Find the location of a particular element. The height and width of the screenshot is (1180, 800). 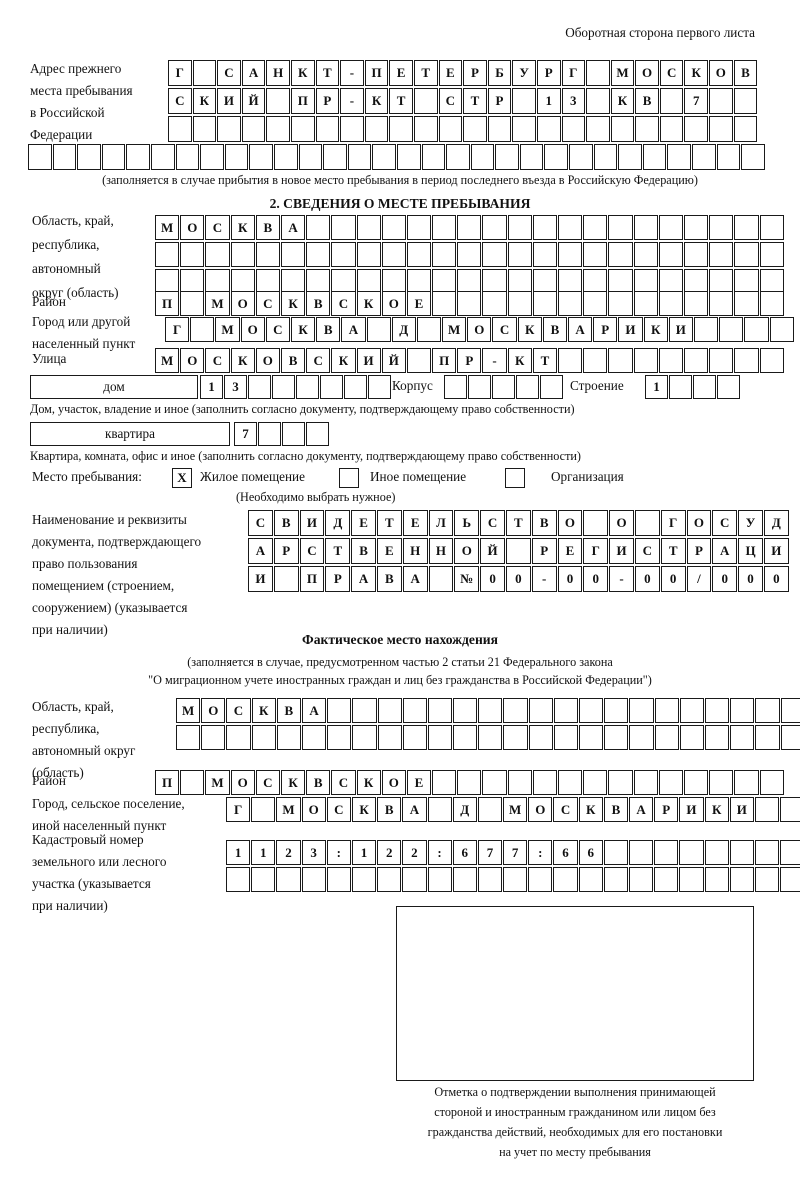

char-cell: Б is located at coordinates (499, 73).